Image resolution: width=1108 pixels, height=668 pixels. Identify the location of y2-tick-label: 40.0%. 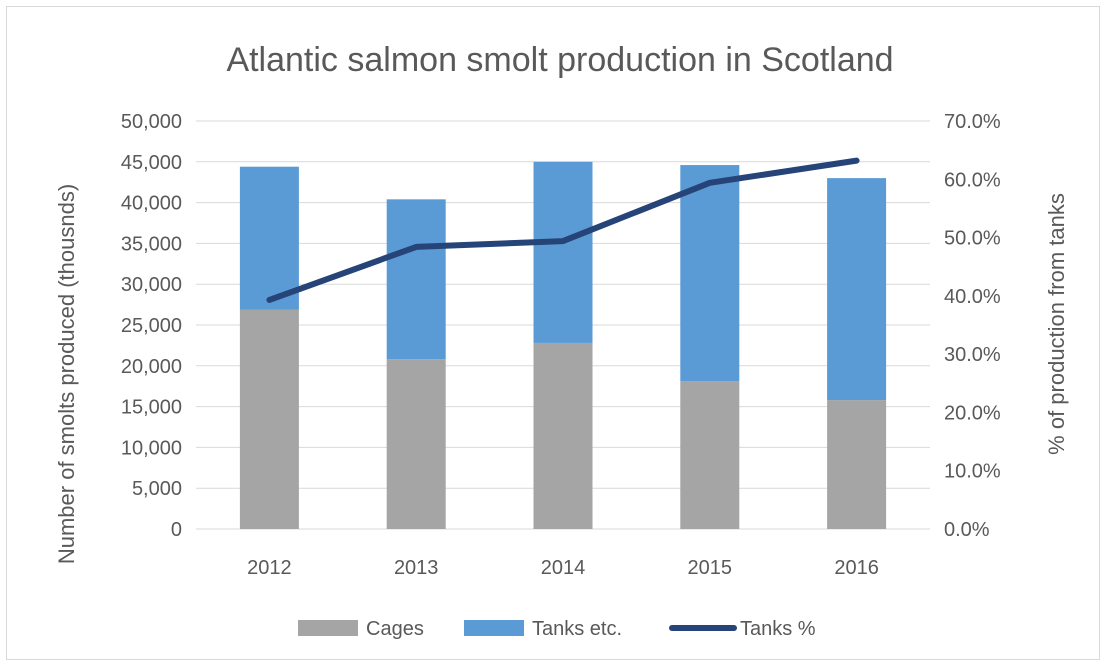
(972, 297).